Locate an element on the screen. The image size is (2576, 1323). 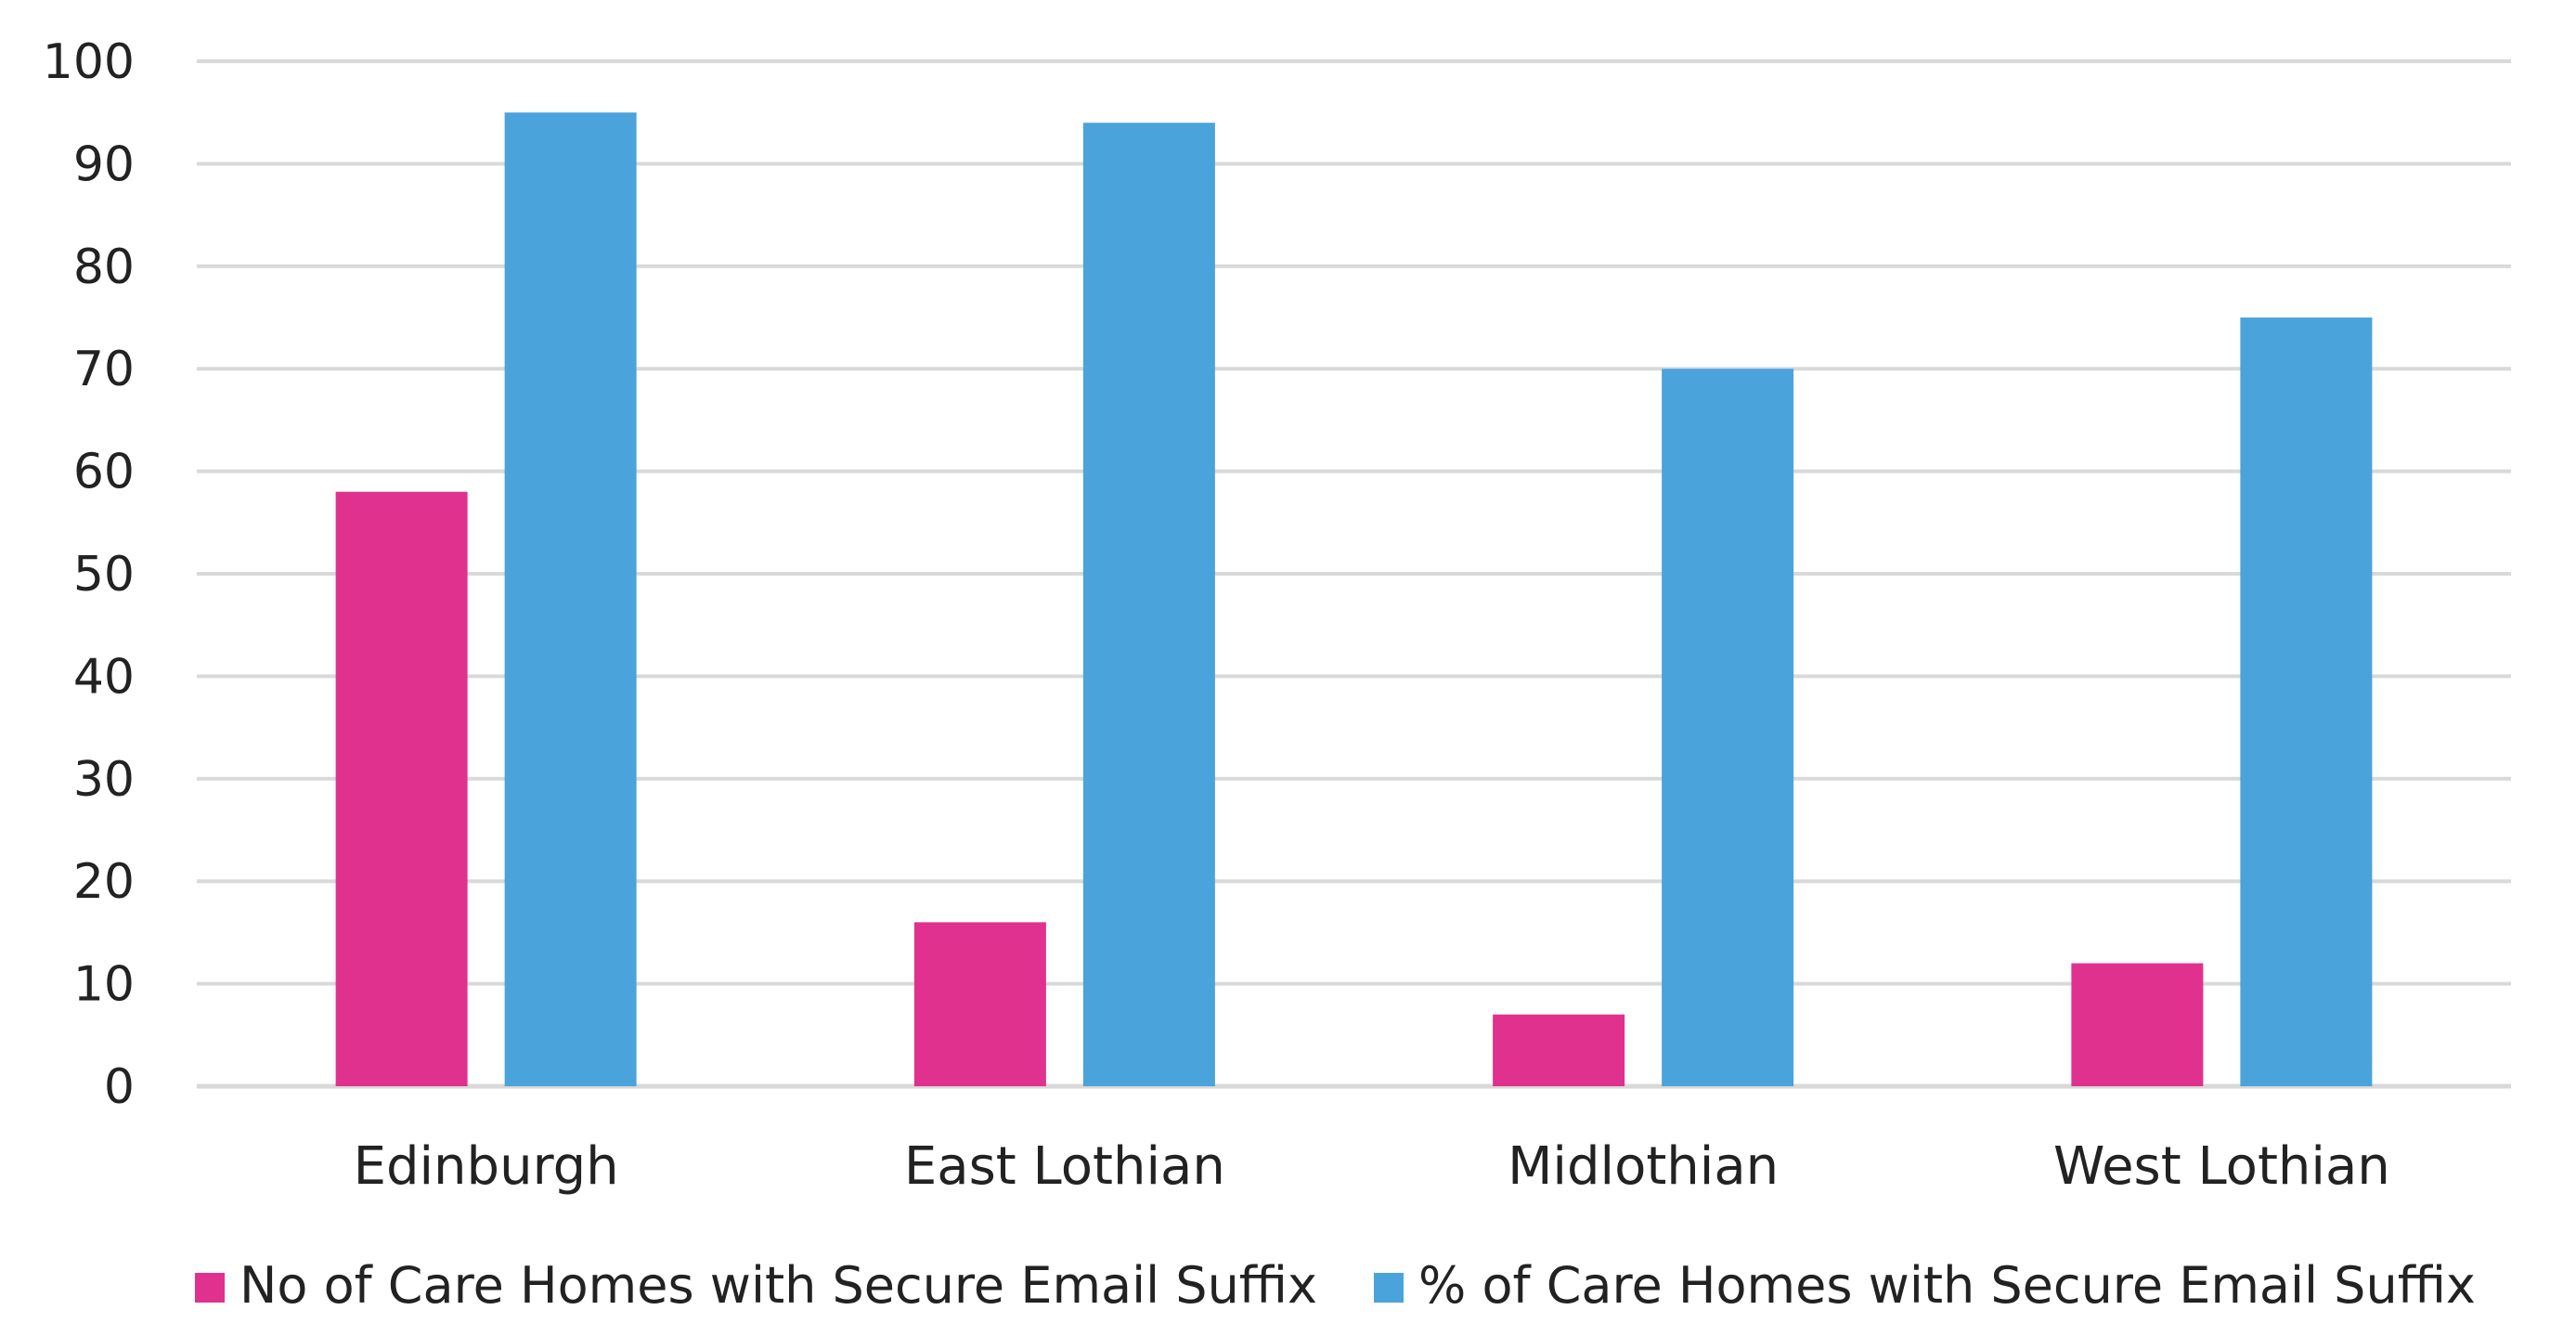
y-tick-label: 20 is located at coordinates (104, 882).